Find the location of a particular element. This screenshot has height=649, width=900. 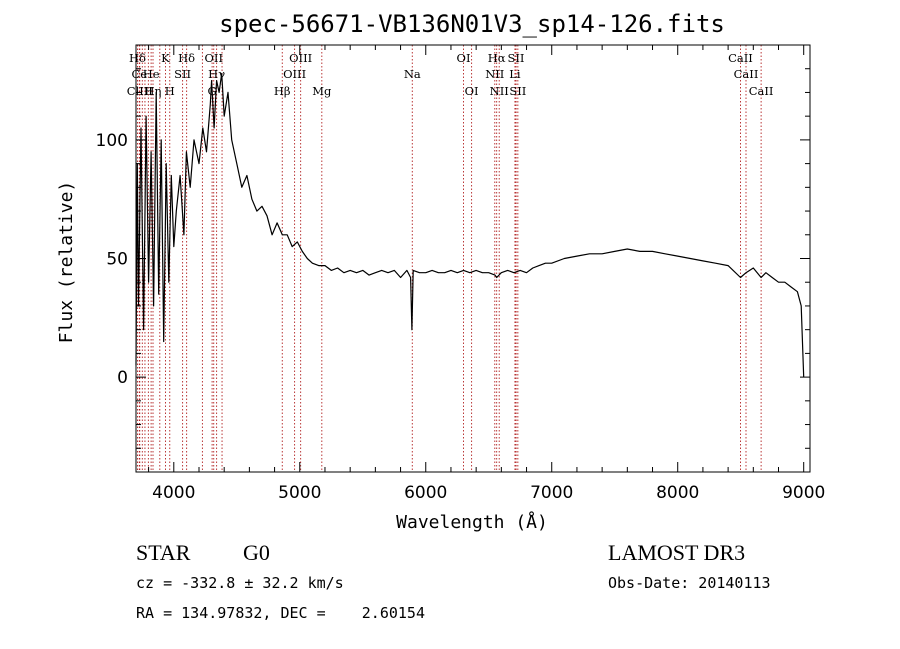

x-tick-label: 6000 is located at coordinates (425, 493).